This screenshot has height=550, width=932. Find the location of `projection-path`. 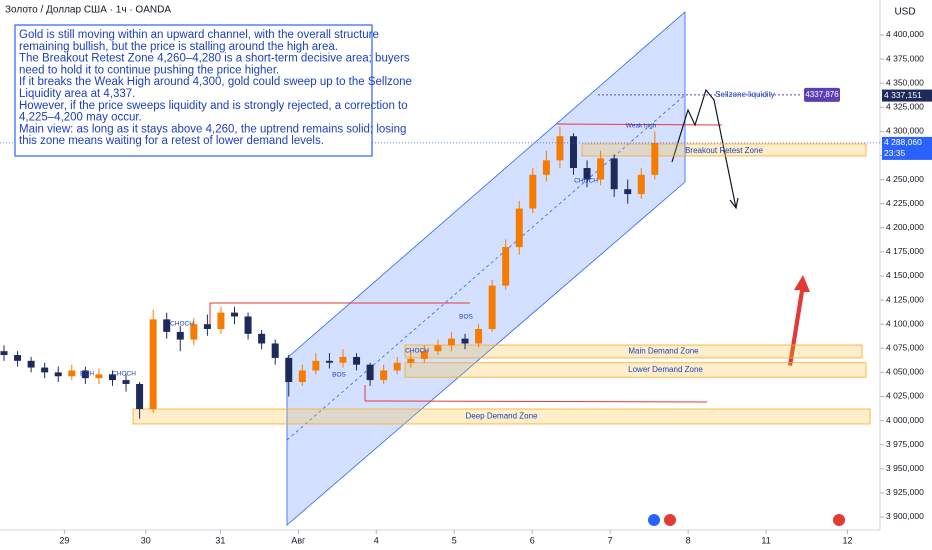

projection-path is located at coordinates (704, 148).